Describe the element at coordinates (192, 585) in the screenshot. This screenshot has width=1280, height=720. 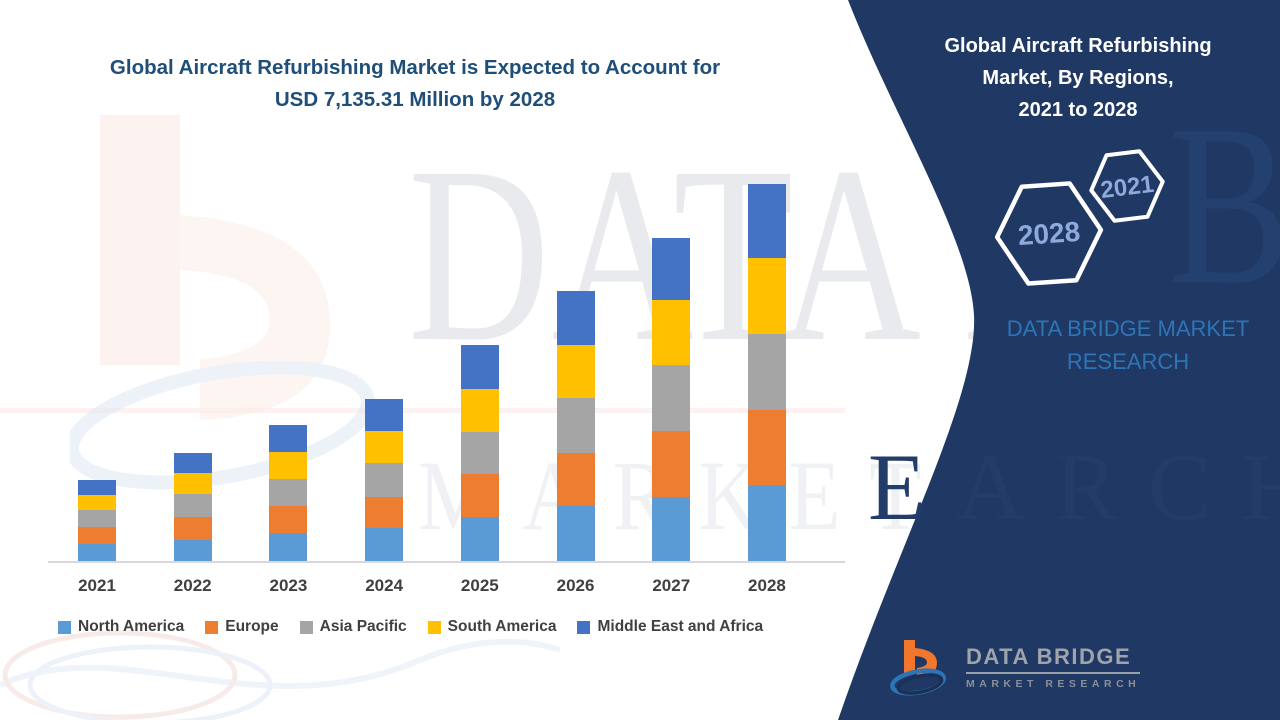
I see `x-axis-label-2022: 2022` at that location.